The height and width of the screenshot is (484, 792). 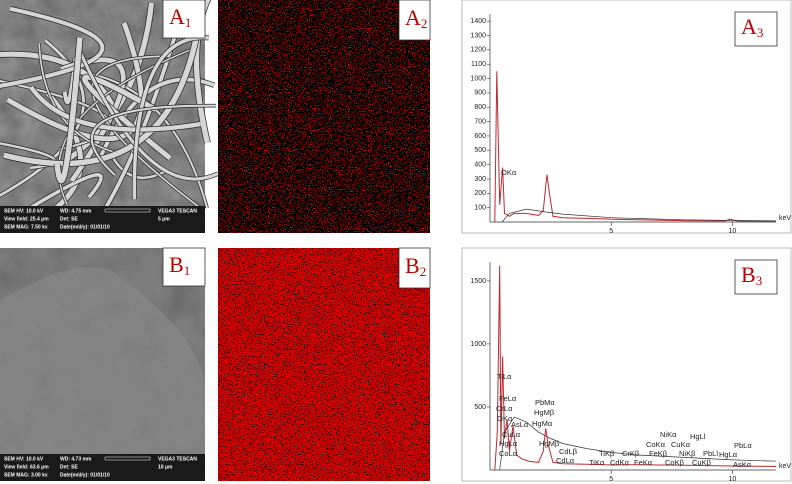 I want to click on peak-label: AsKα, so click(x=742, y=464).